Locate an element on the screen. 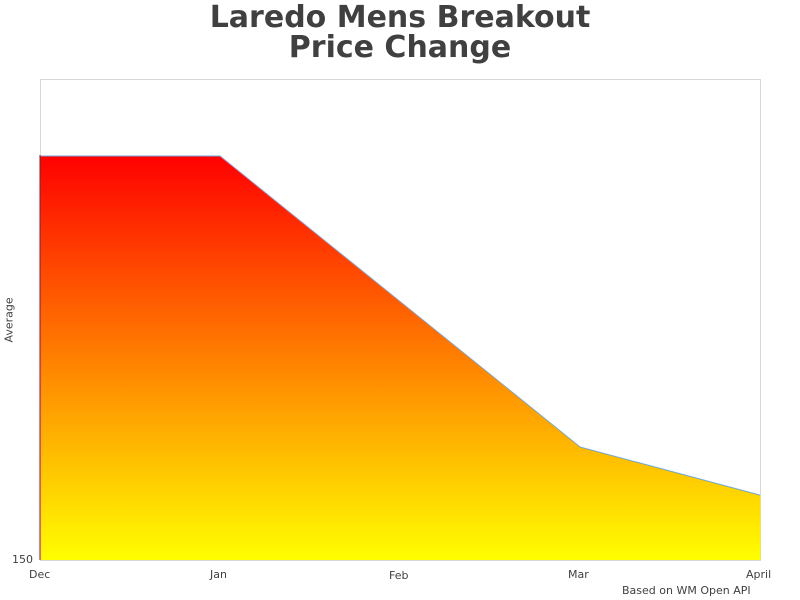 The width and height of the screenshot is (800, 600). x-tick-mar: Mar is located at coordinates (578, 574).